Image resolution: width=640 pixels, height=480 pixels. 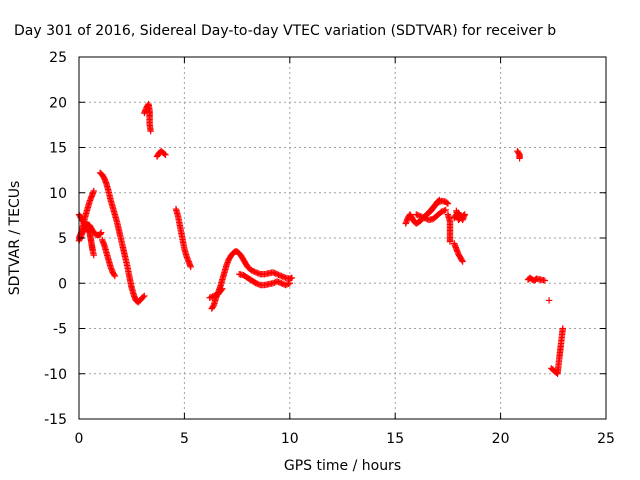 I want to click on x-tick-label: 10, so click(x=290, y=439).